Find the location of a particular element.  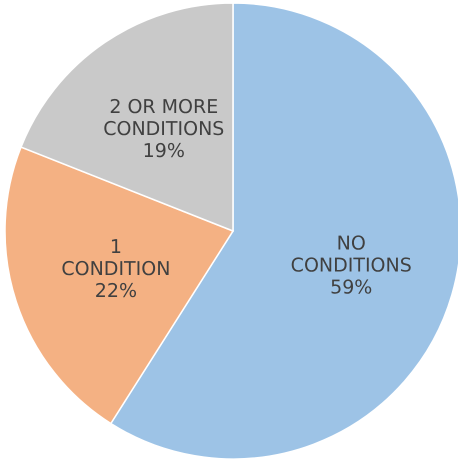

data-label: 22% is located at coordinates (116, 291).